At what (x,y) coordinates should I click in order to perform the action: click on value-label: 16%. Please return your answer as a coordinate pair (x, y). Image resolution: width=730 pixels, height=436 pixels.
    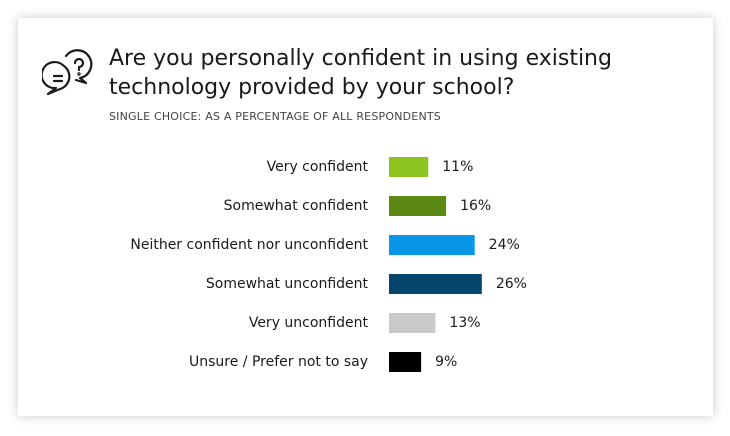
    Looking at the image, I should click on (475, 206).